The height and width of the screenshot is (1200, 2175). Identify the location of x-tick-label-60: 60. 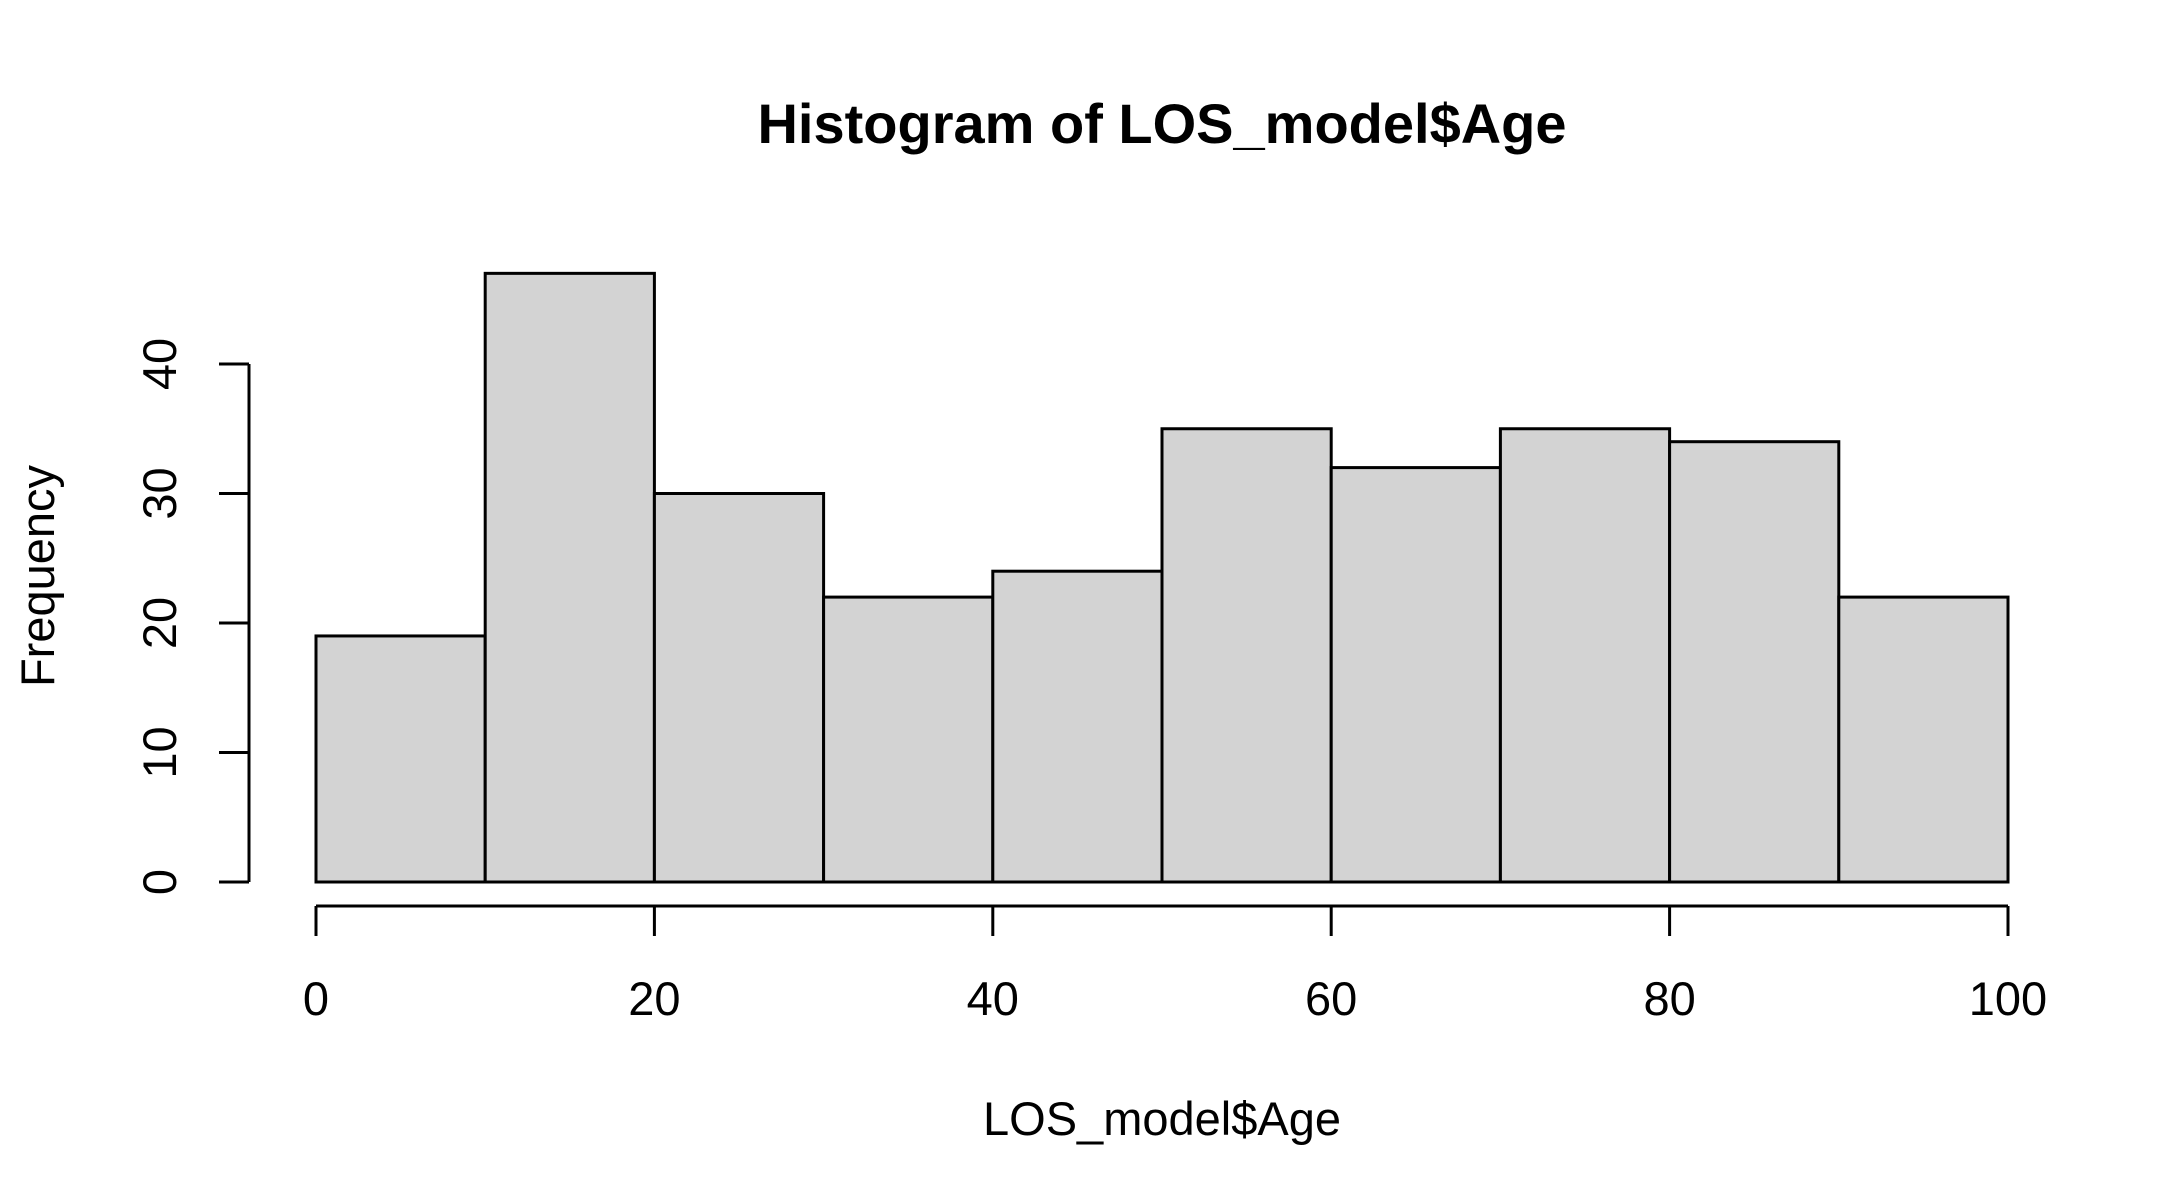
(1331, 998).